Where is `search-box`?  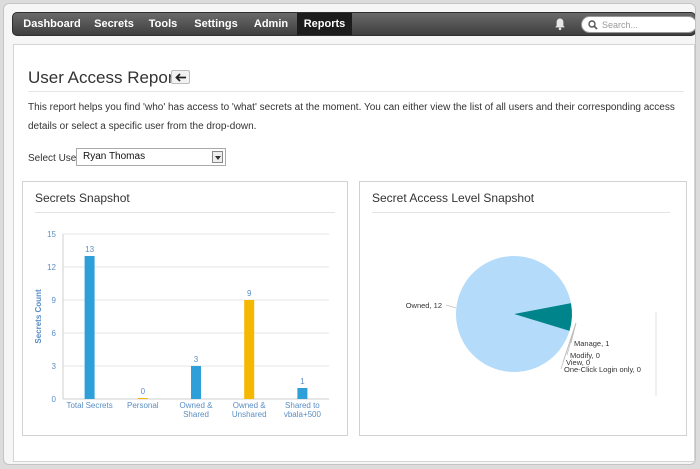 search-box is located at coordinates (638, 24).